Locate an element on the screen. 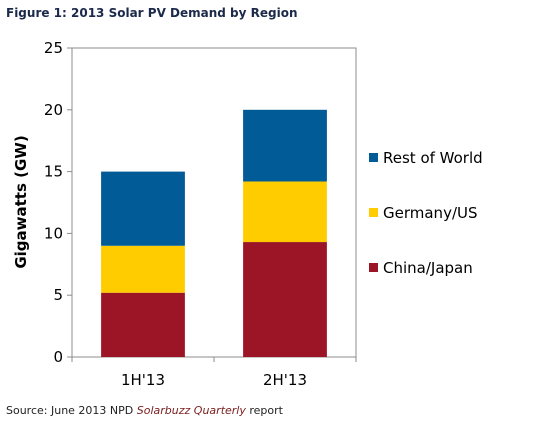 This screenshot has width=539, height=429. figure-title: Figure 1: 2013 Solar PV Demand by Region is located at coordinates (152, 13).